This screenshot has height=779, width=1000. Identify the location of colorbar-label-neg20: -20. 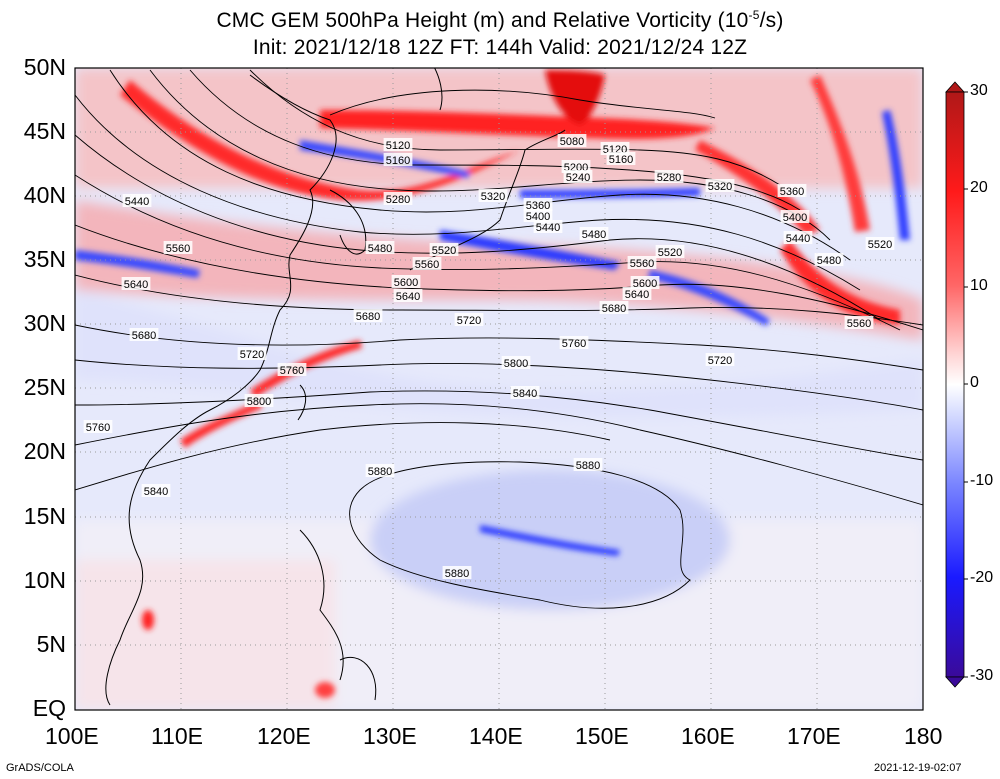
(982, 577).